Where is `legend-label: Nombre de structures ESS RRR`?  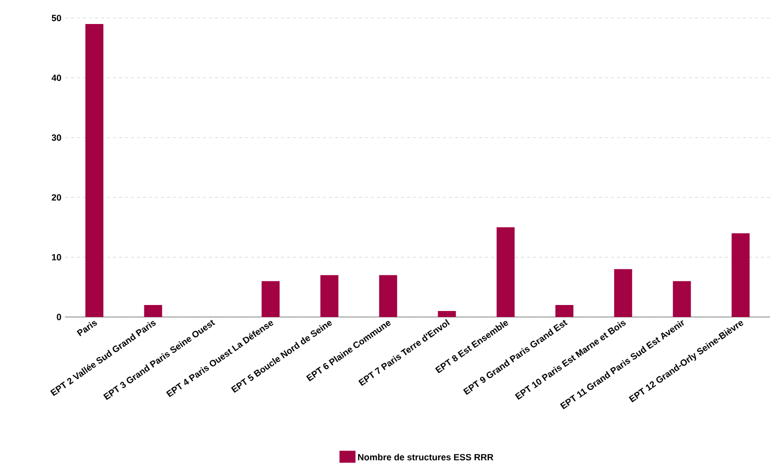
legend-label: Nombre de structures ESS RRR is located at coordinates (426, 457).